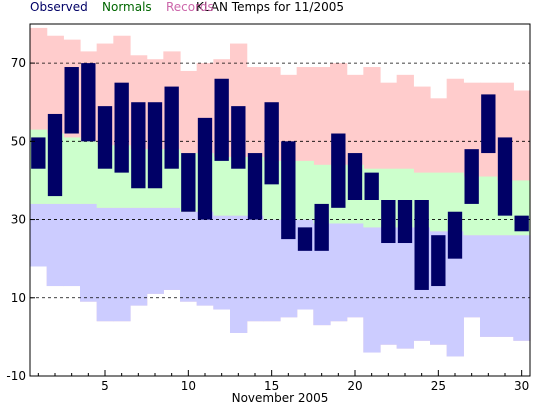 The height and width of the screenshot is (406, 540). Describe the element at coordinates (354, 386) in the screenshot. I see `x-tick-label-20: 20` at that location.